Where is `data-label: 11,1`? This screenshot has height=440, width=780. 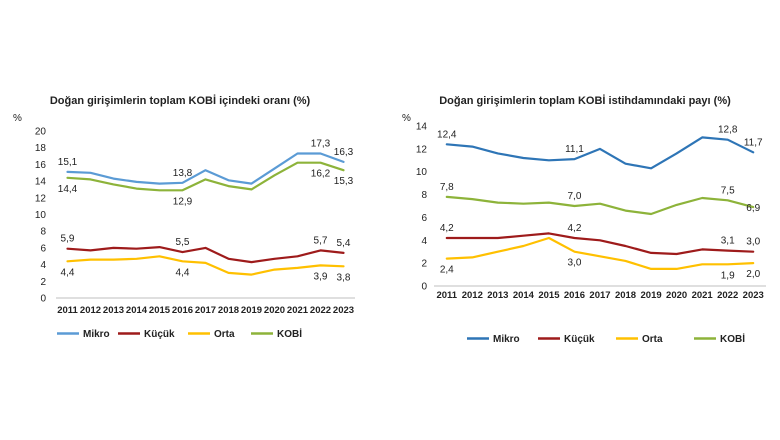
data-label: 11,1 is located at coordinates (574, 149).